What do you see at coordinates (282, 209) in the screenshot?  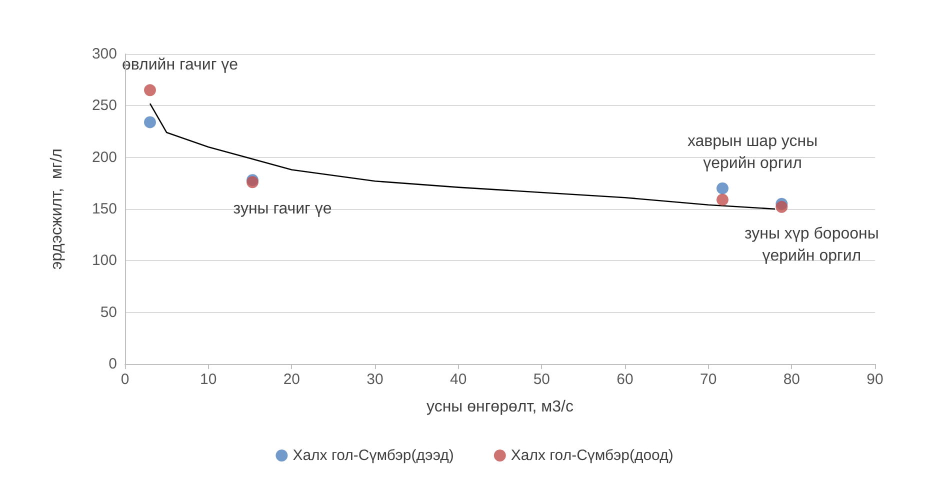 I see `annotation: зуны гачиг үе` at bounding box center [282, 209].